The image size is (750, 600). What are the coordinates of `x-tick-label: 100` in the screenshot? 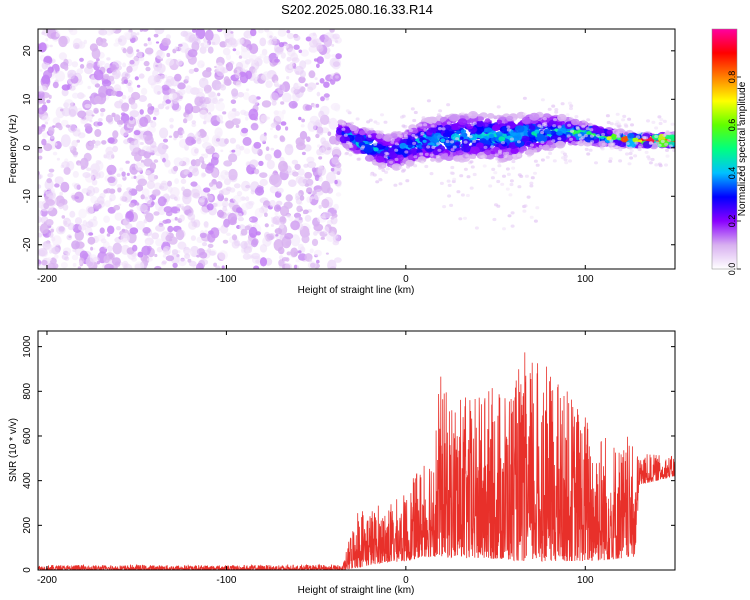 It's located at (585, 580).